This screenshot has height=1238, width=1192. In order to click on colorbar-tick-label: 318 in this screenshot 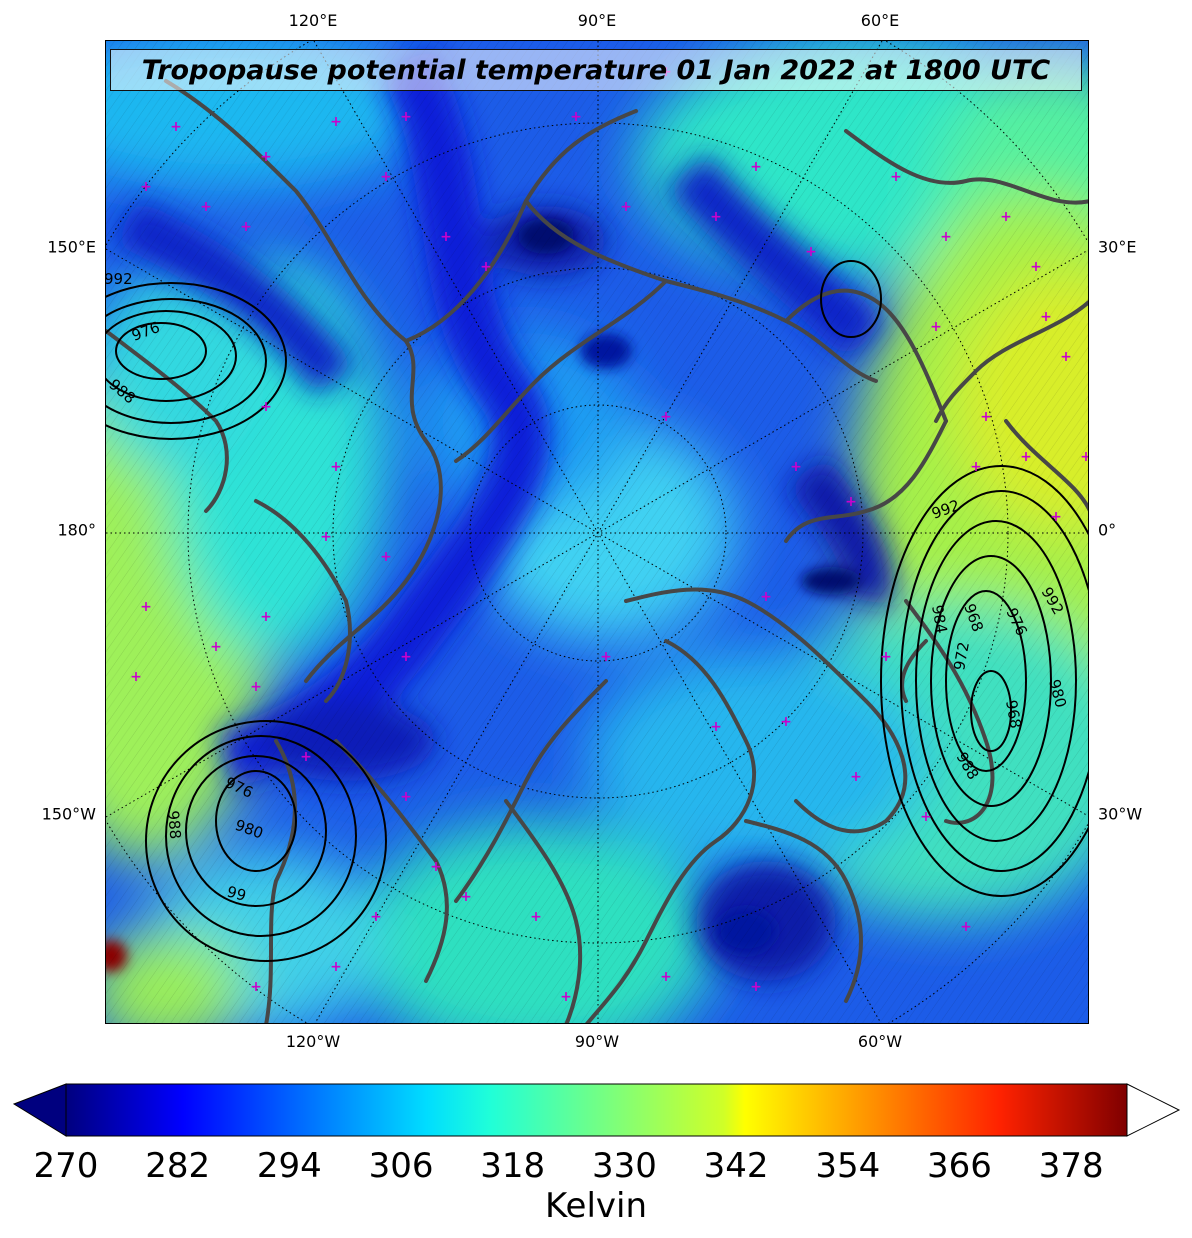, I will do `click(513, 1166)`.